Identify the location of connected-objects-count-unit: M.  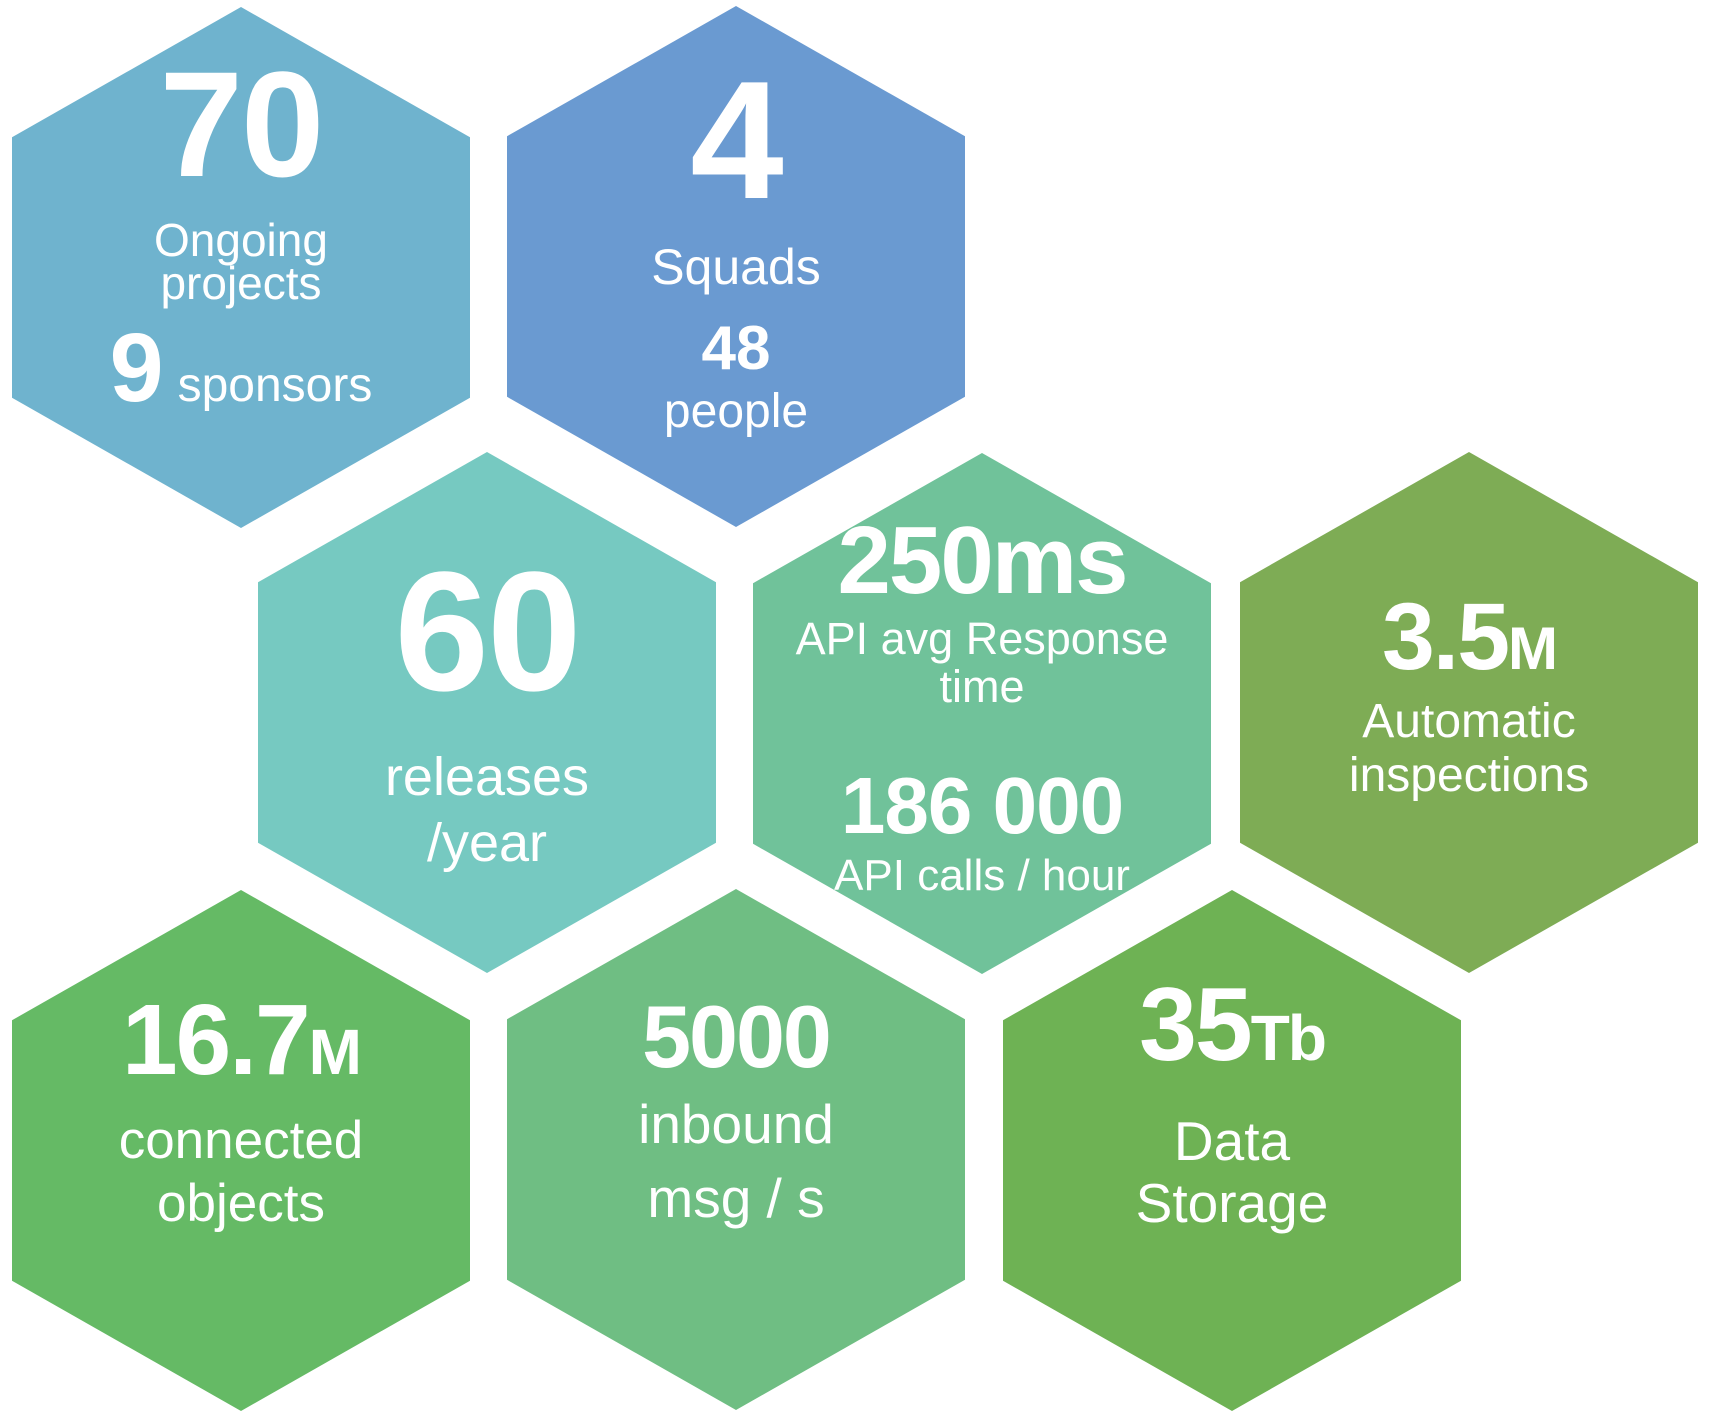
(335, 1052).